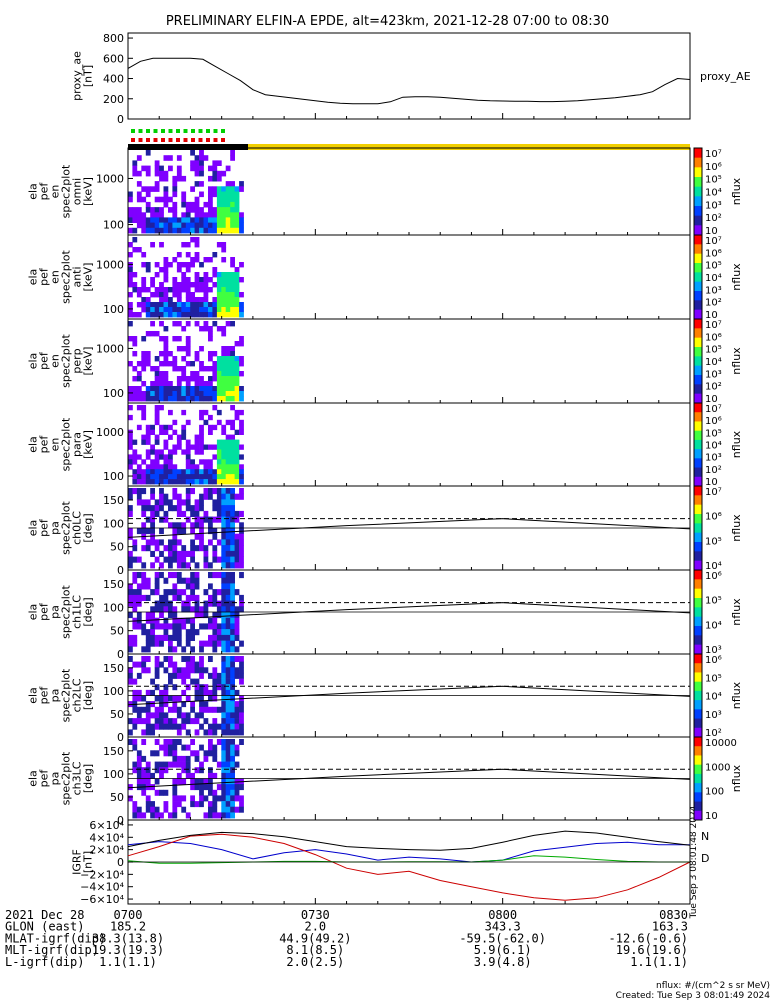 This screenshot has width=775, height=1000. I want to click on ylabel-para: [keV], so click(88, 444).